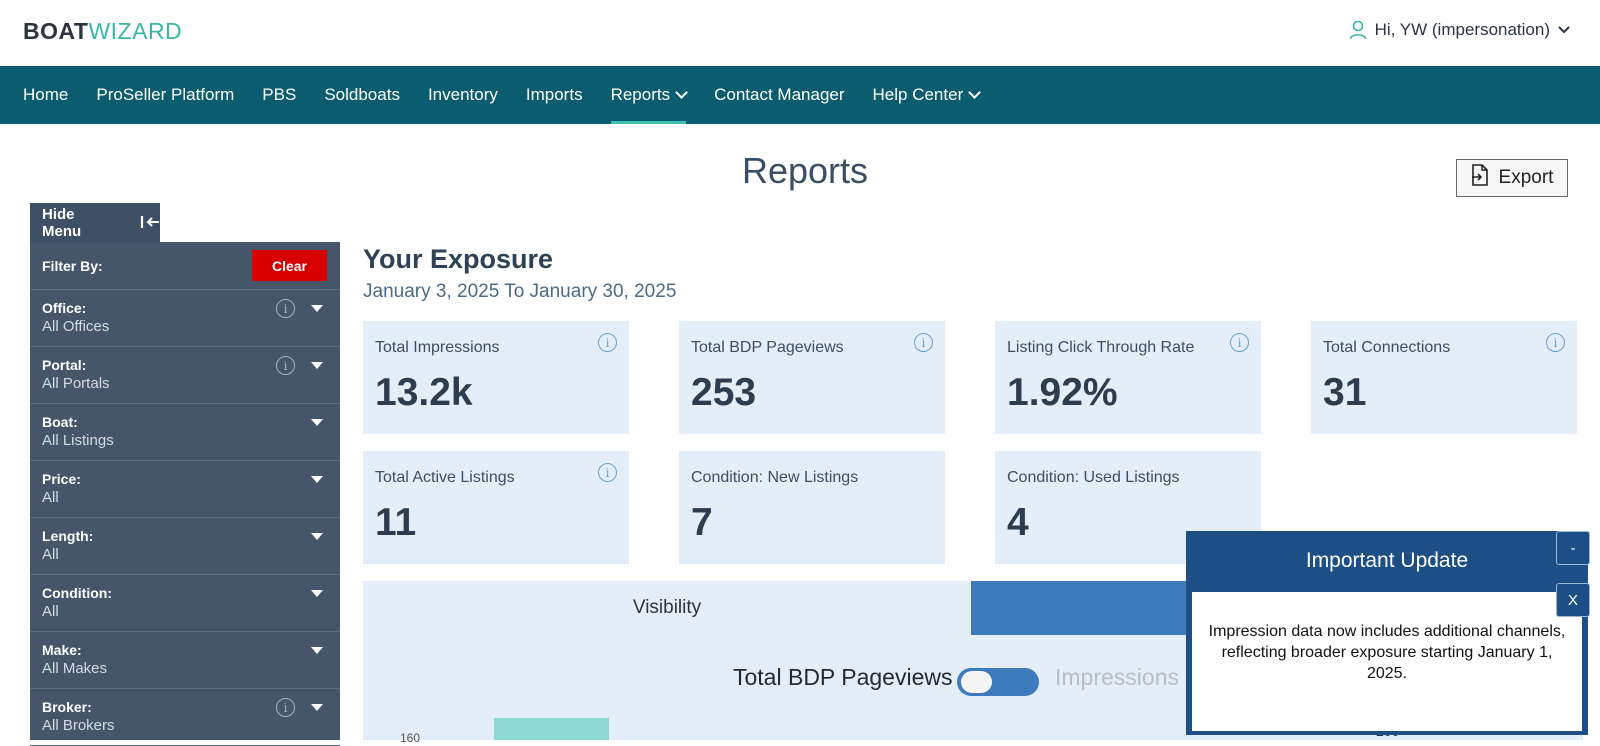  I want to click on nav-item-reports: Reports, so click(649, 95).